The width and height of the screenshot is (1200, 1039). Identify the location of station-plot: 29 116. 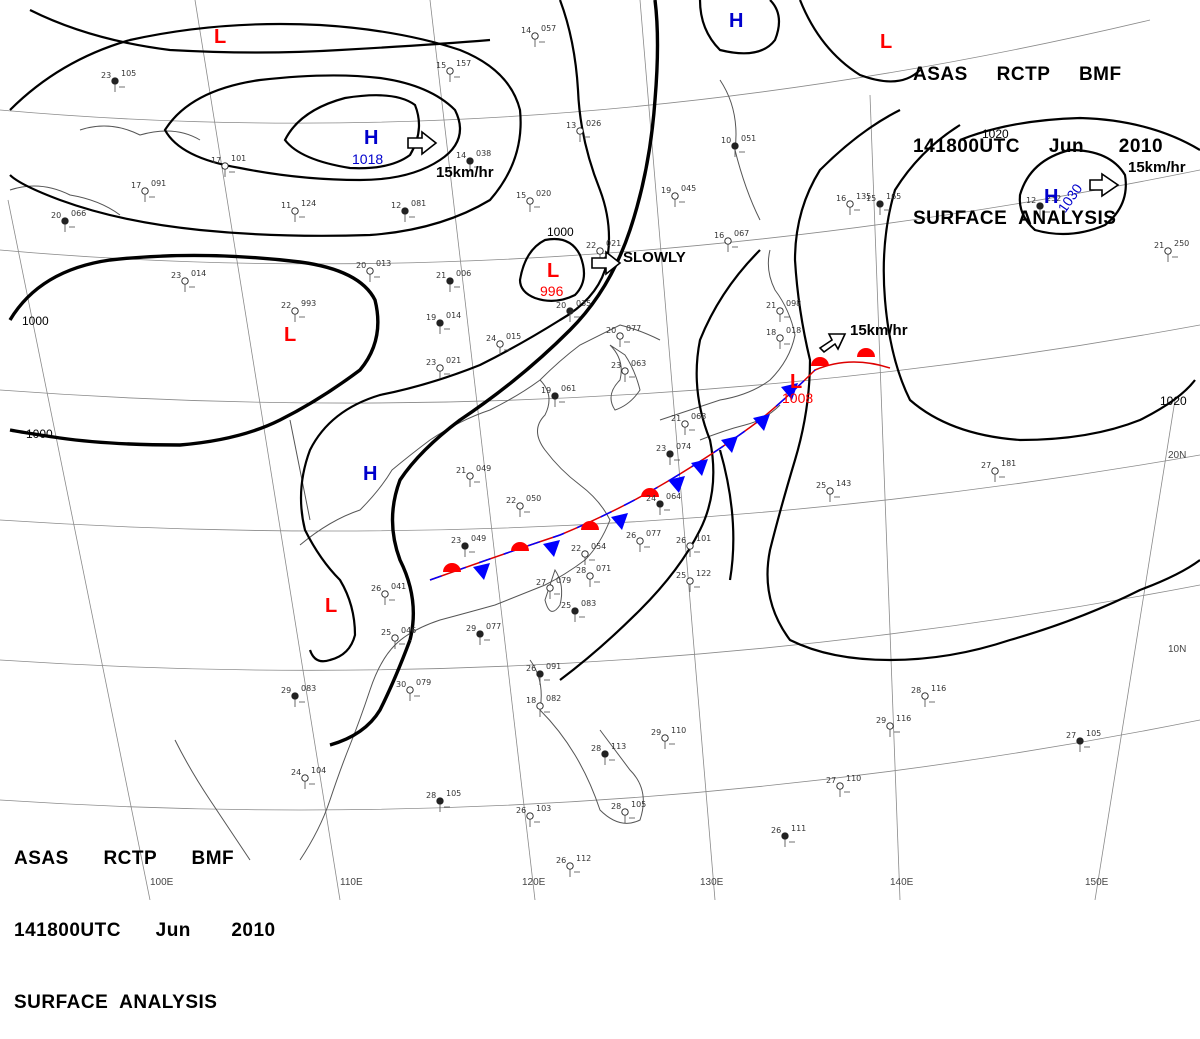
(893, 725).